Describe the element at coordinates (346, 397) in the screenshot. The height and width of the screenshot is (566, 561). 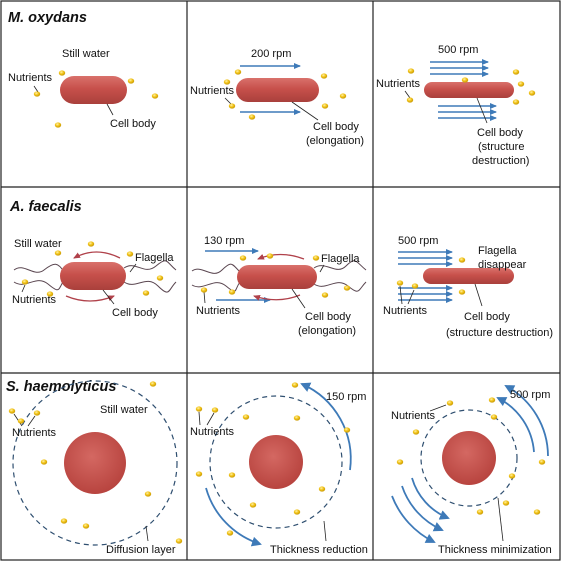
I see `label-speed: 150 rpm` at that location.